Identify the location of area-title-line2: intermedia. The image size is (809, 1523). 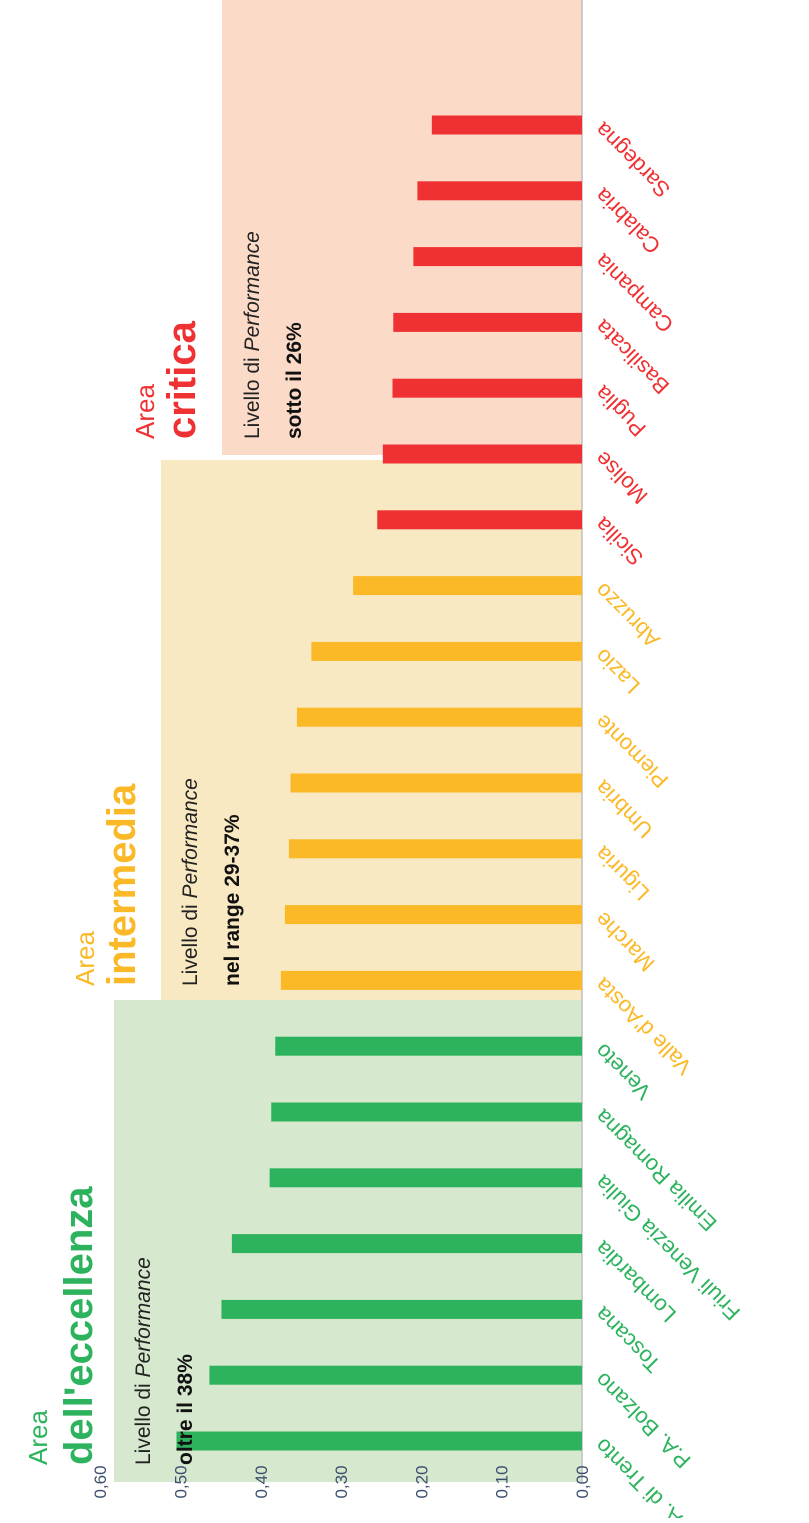
(122, 884).